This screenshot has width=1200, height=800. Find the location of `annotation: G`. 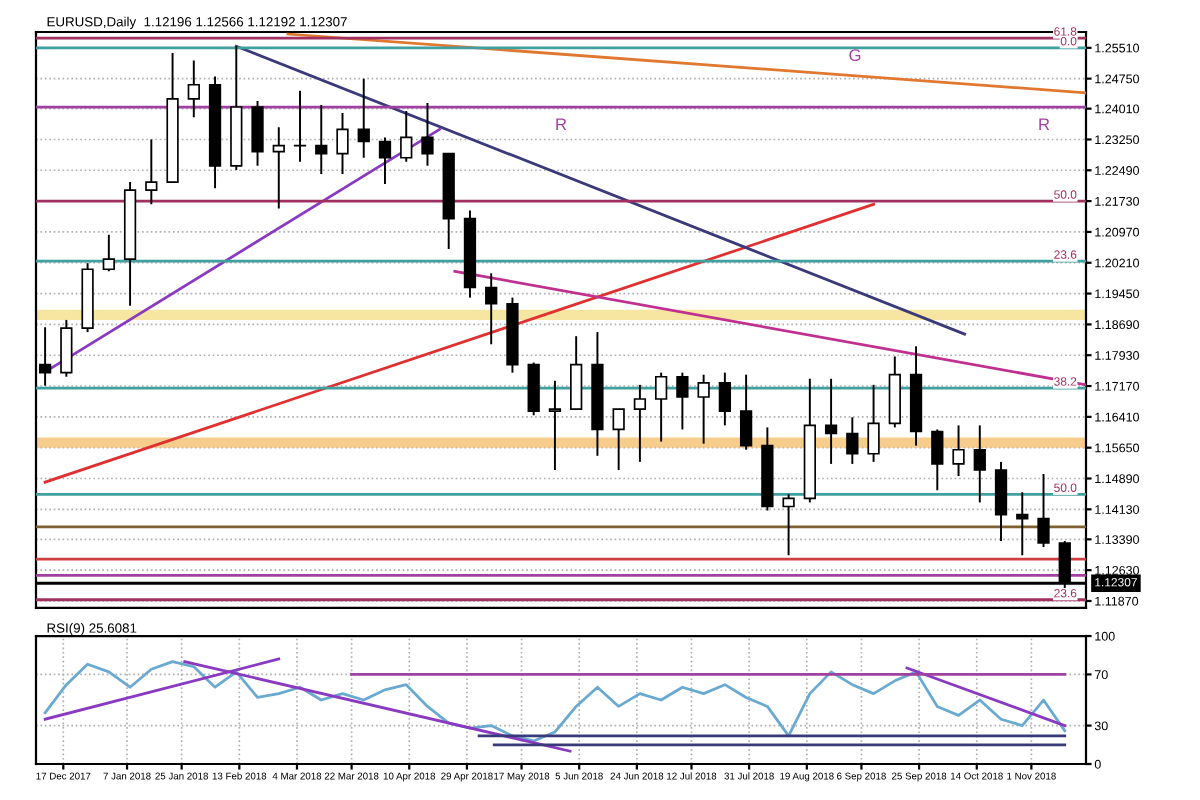

annotation: G is located at coordinates (855, 55).